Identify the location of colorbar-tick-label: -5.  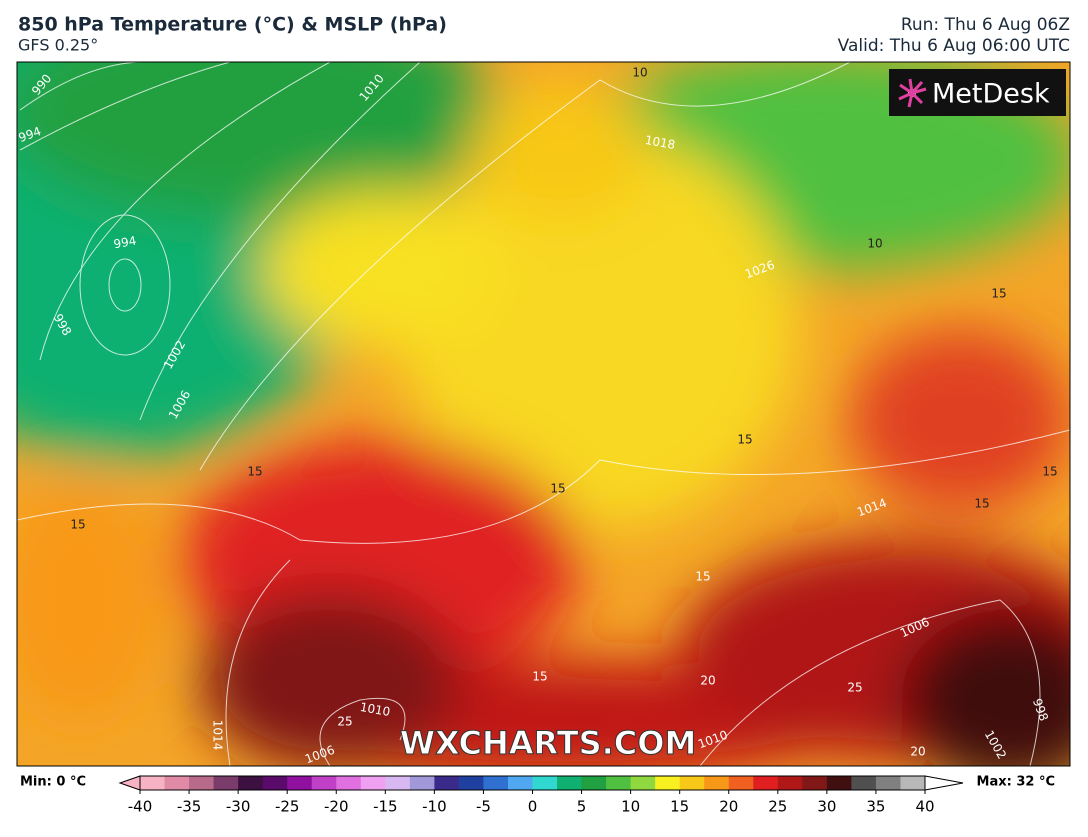
(483, 807).